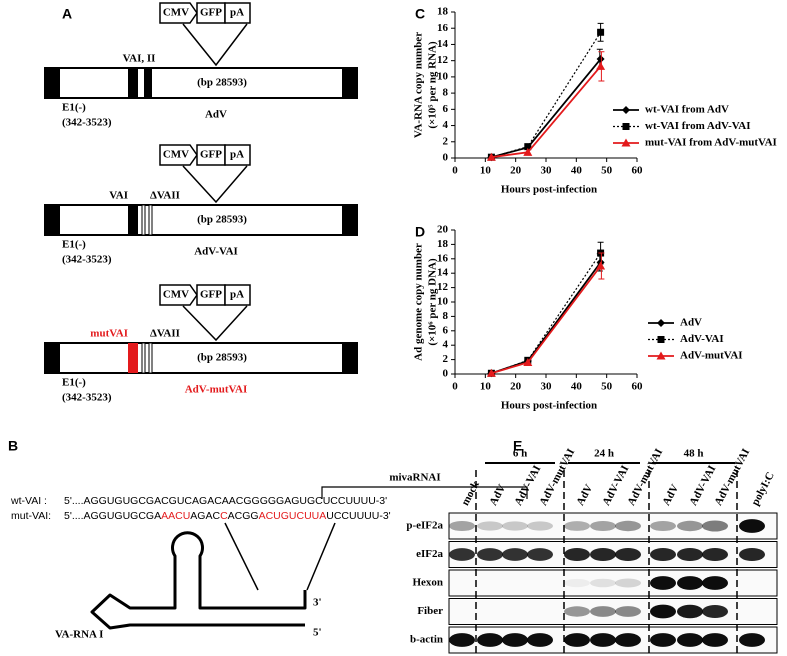 The image size is (787, 656). I want to click on y-tick-label: 6, so click(446, 330).